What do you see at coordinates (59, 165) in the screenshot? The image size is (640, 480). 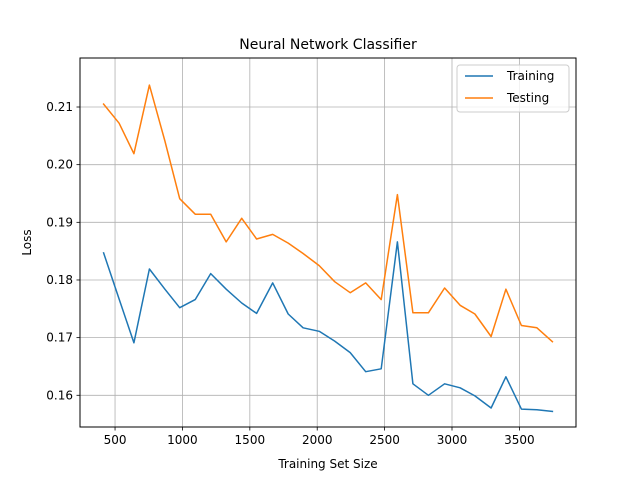 I see `y-tick-label: 0.20` at bounding box center [59, 165].